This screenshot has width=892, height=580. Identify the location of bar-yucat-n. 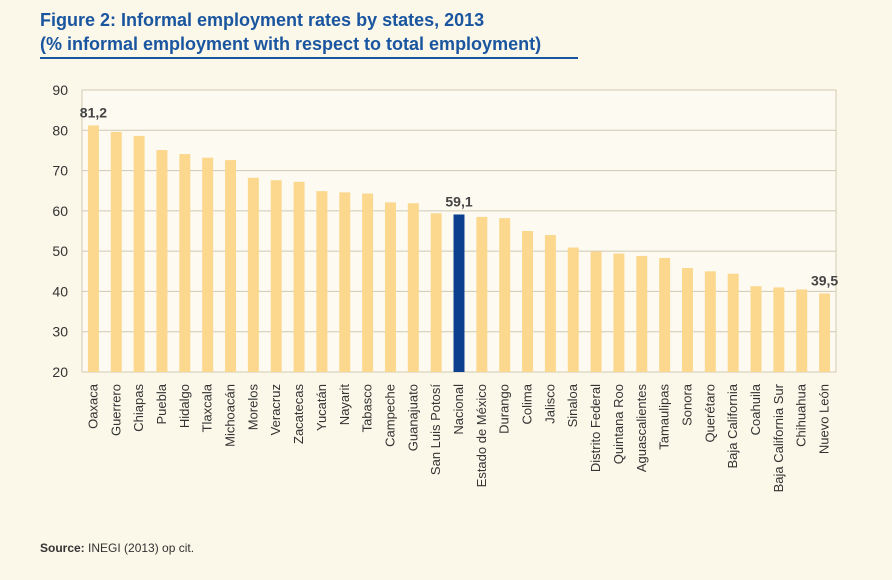
(322, 281).